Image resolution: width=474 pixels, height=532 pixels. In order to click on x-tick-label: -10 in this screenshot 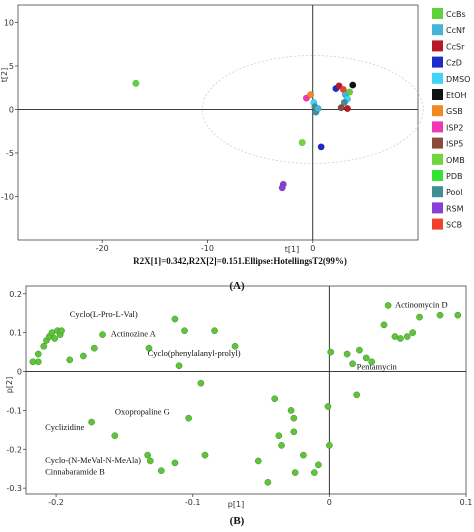, I will do `click(207, 248)`.